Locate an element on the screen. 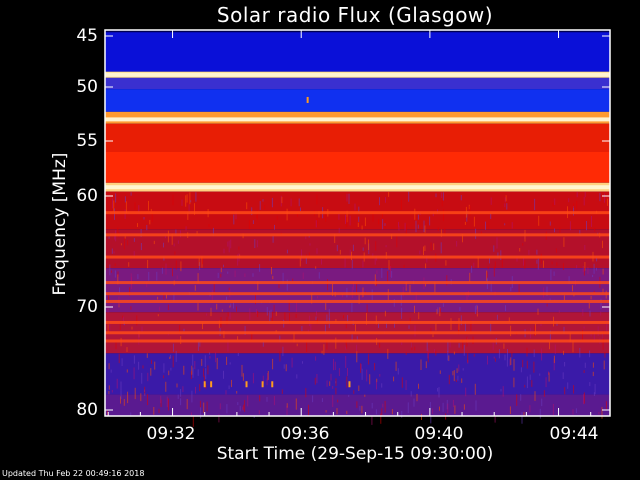 Image resolution: width=640 pixels, height=480 pixels. y-tick-label: 45 is located at coordinates (87, 36).